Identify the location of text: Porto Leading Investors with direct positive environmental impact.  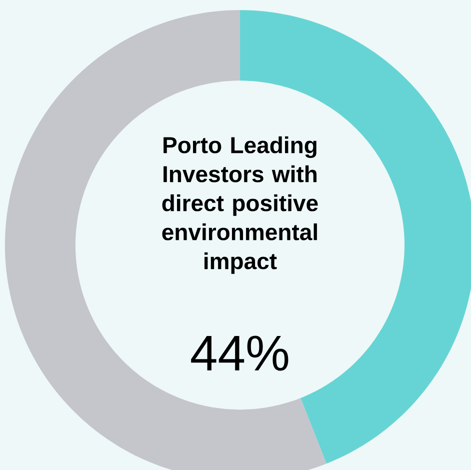
(240, 205).